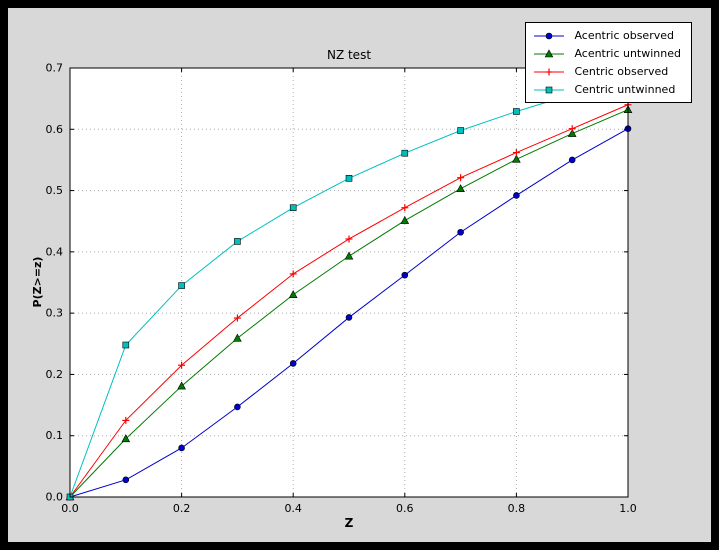 Image resolution: width=719 pixels, height=550 pixels. I want to click on legend-label: Acentric untwinned, so click(627, 53).